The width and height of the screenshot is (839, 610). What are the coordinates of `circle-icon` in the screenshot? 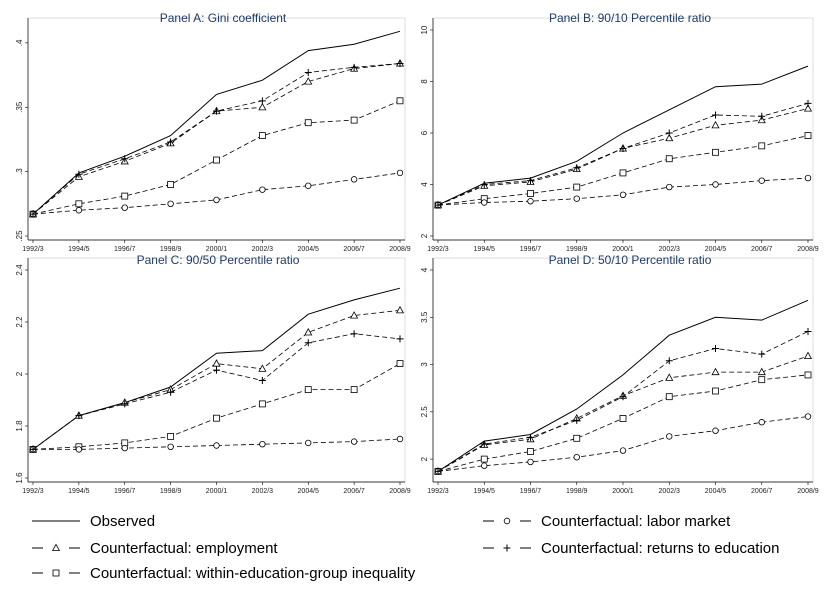 It's located at (507, 521).